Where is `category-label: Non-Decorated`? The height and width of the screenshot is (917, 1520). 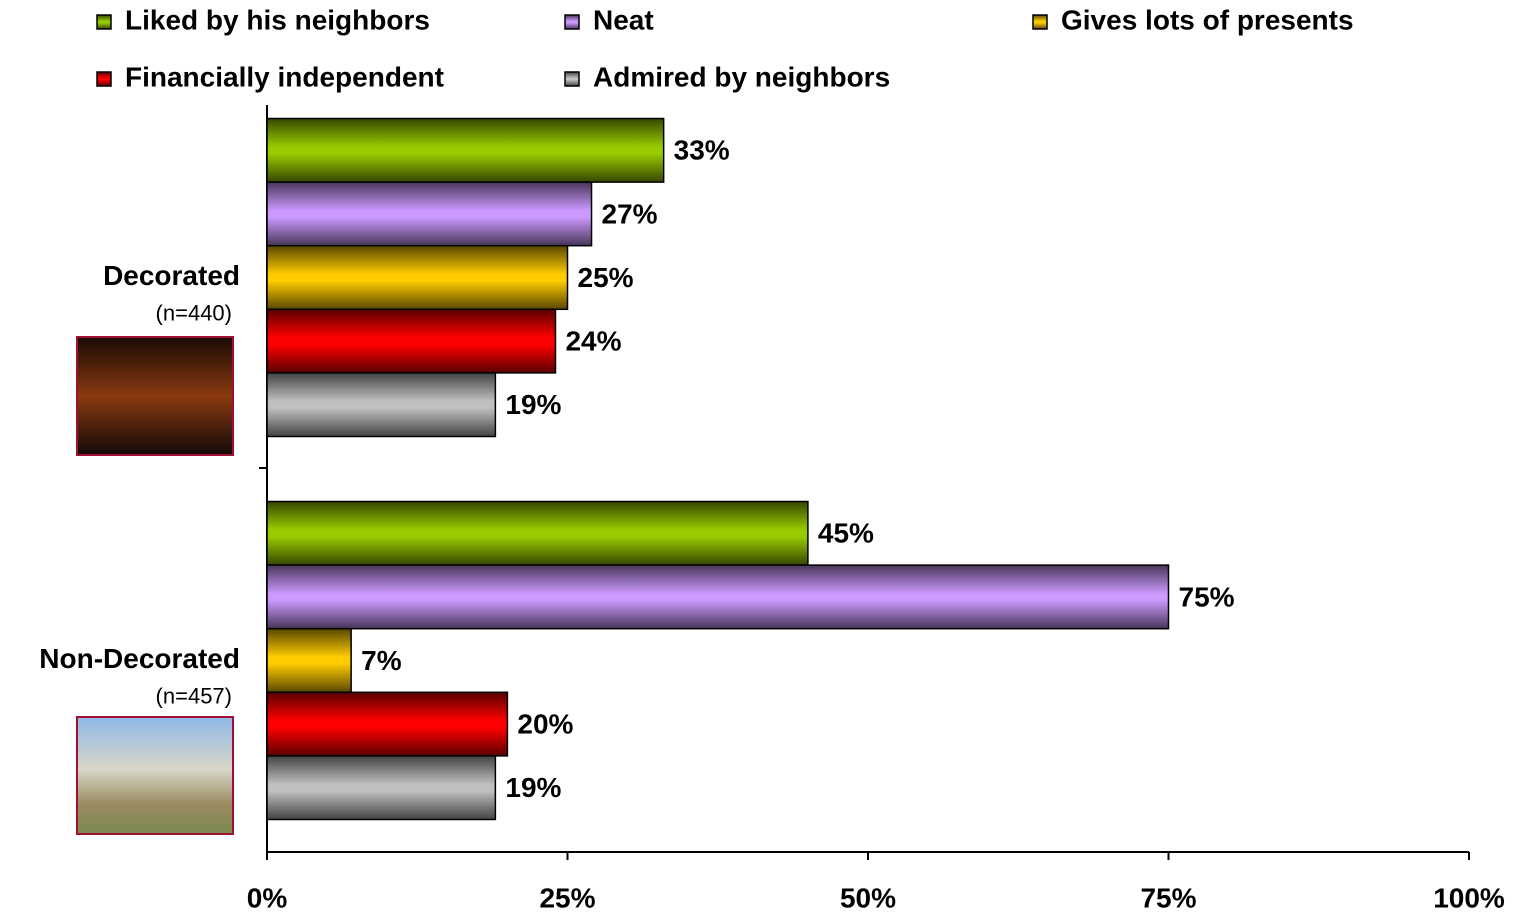 category-label: Non-Decorated is located at coordinates (139, 658).